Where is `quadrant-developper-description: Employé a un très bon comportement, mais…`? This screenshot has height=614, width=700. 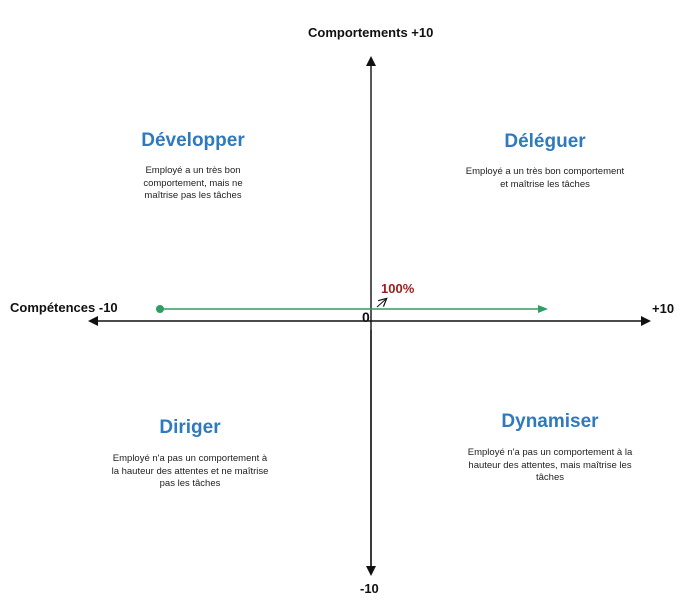 quadrant-developper-description: Employé a un très bon comportement, mais… is located at coordinates (193, 183).